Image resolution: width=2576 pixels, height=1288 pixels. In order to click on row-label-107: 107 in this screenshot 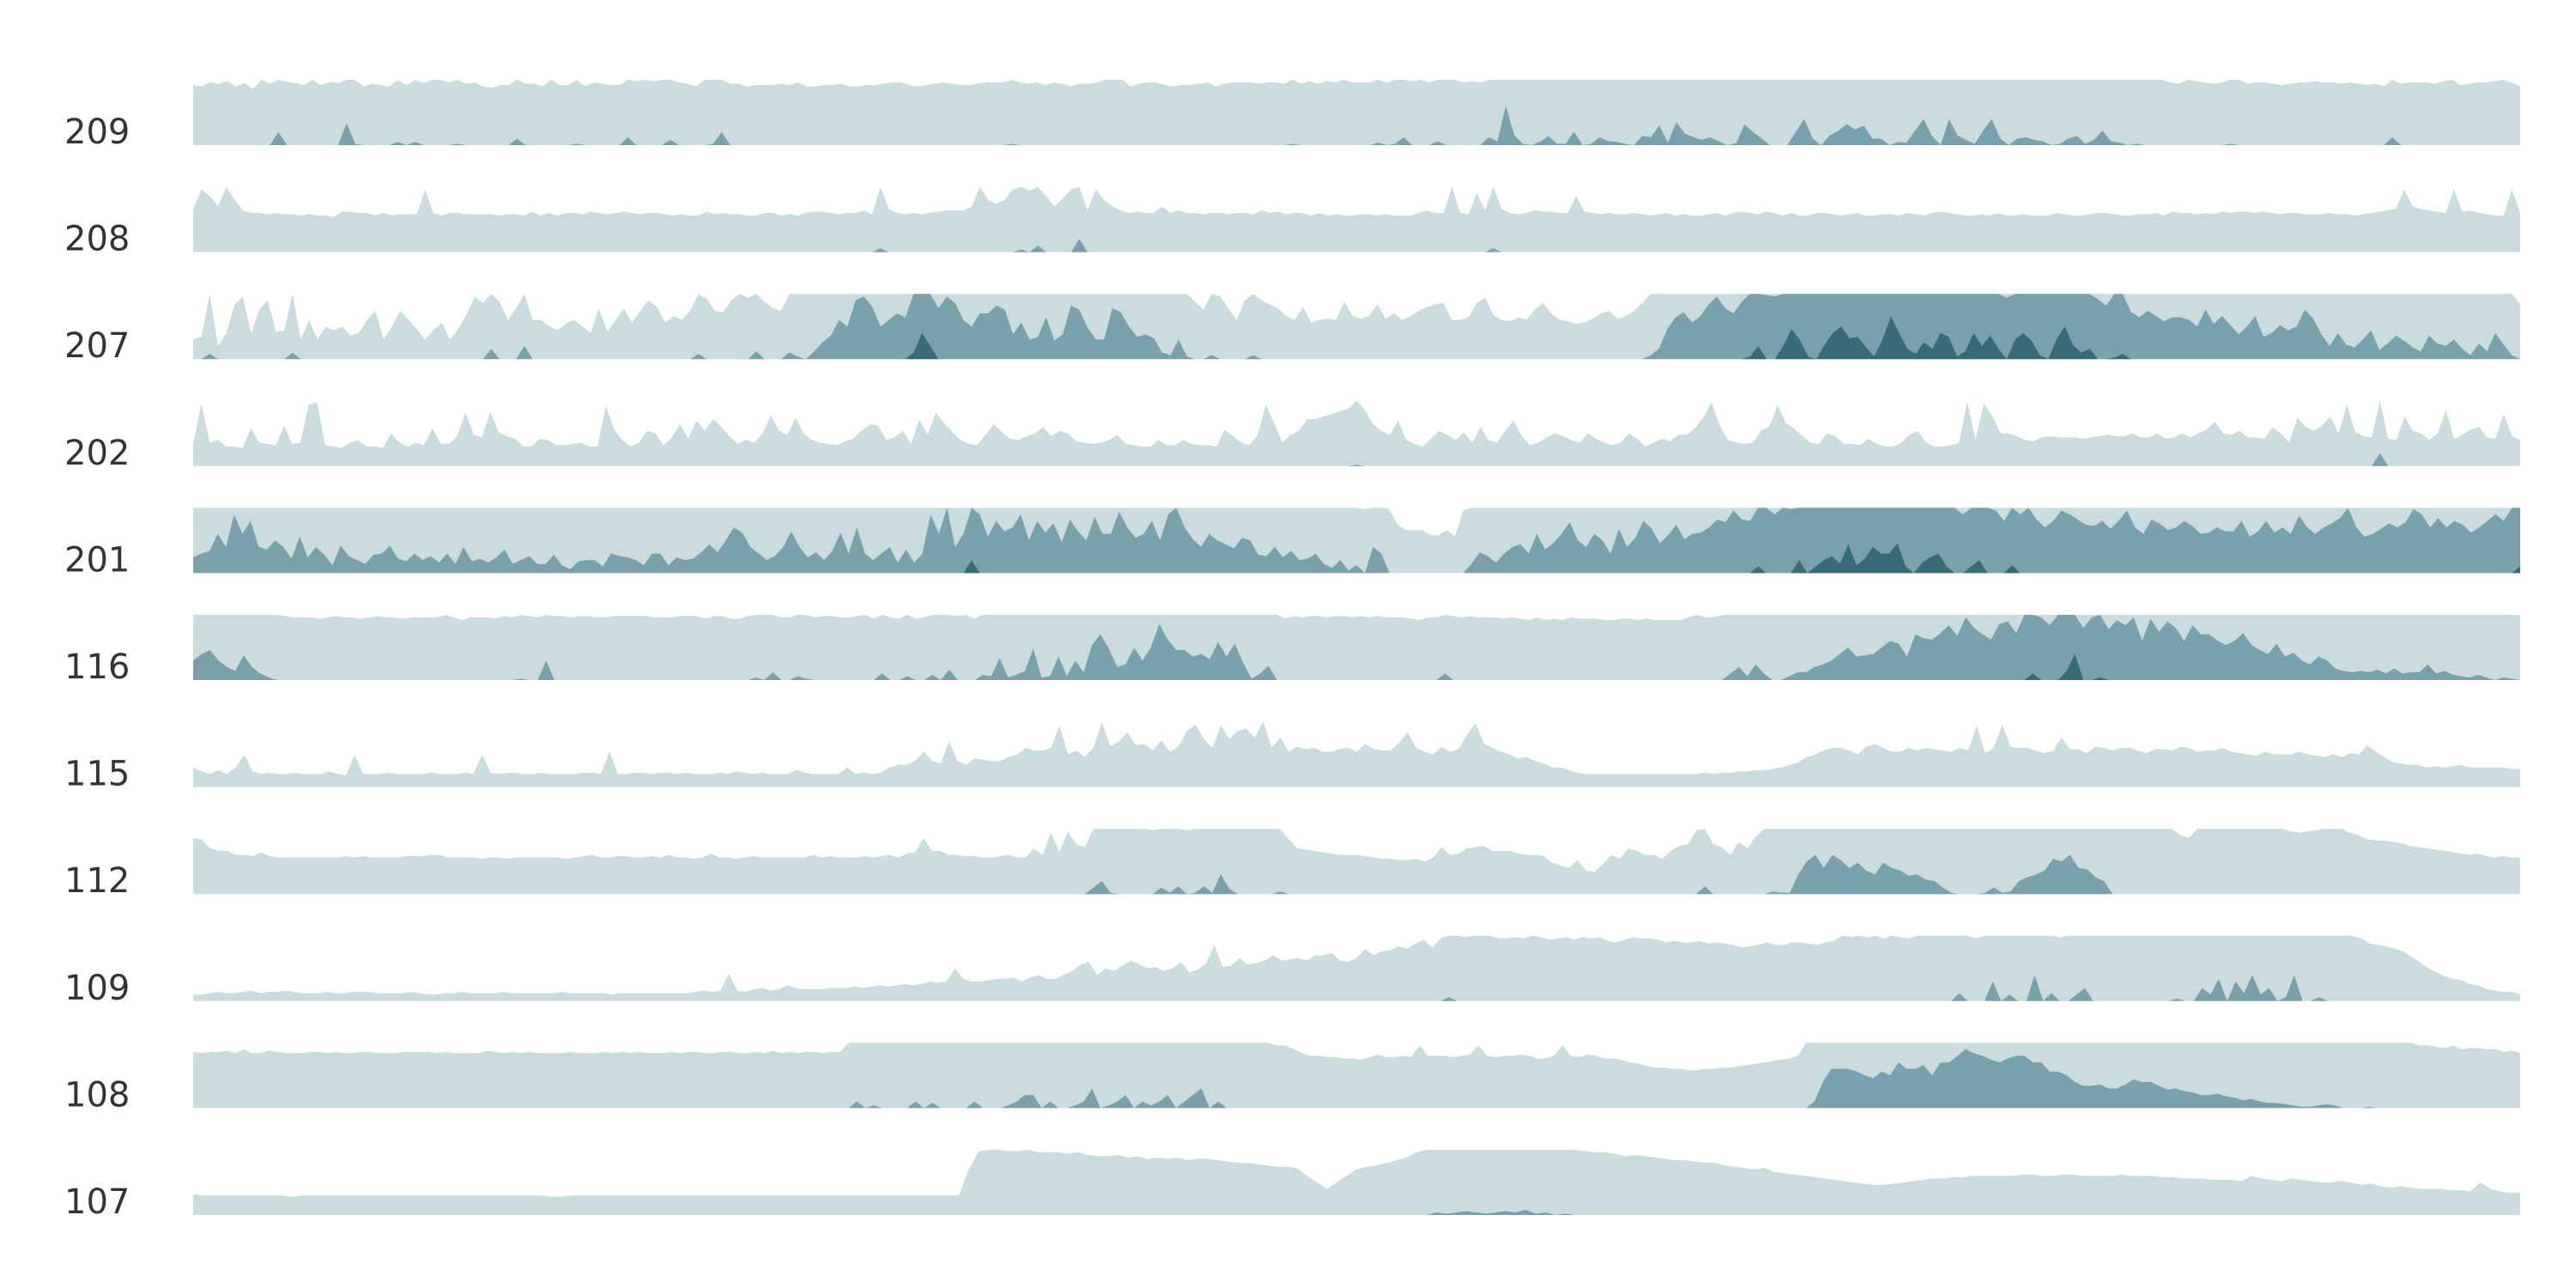, I will do `click(97, 1202)`.